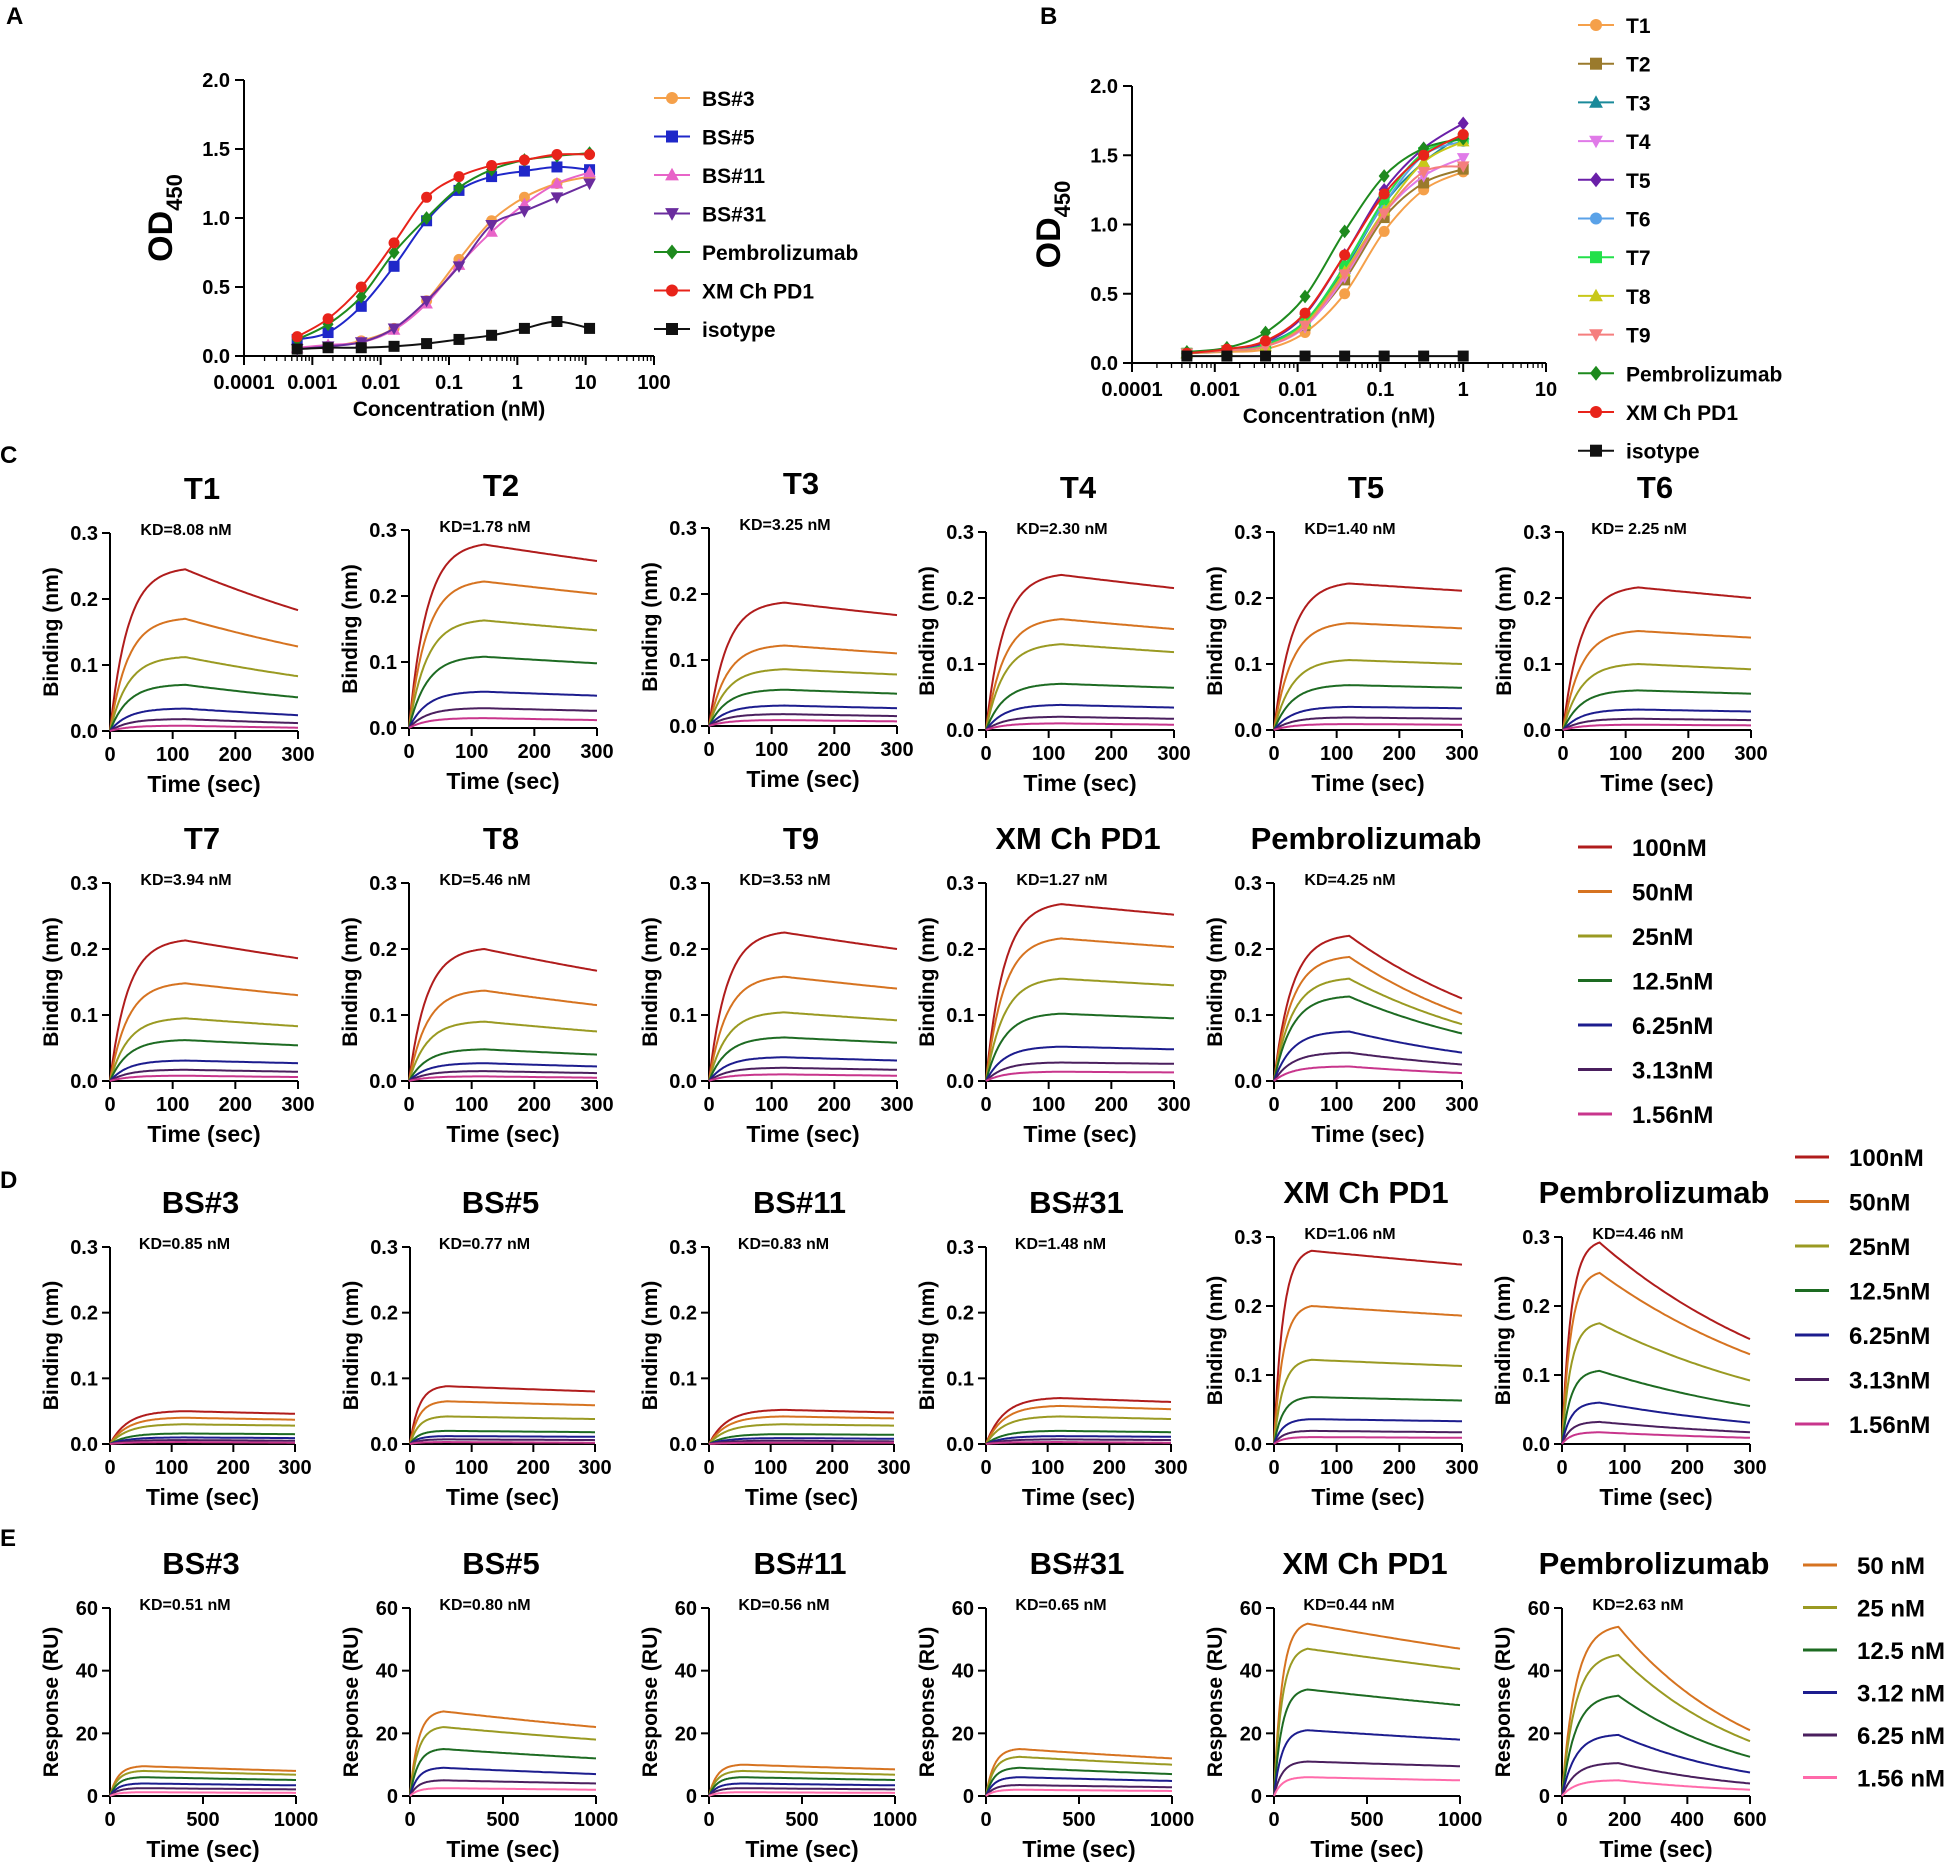 This screenshot has width=1950, height=1868. What do you see at coordinates (1325, 243) in the screenshot?
I see `series-xm-ch-pd1` at bounding box center [1325, 243].